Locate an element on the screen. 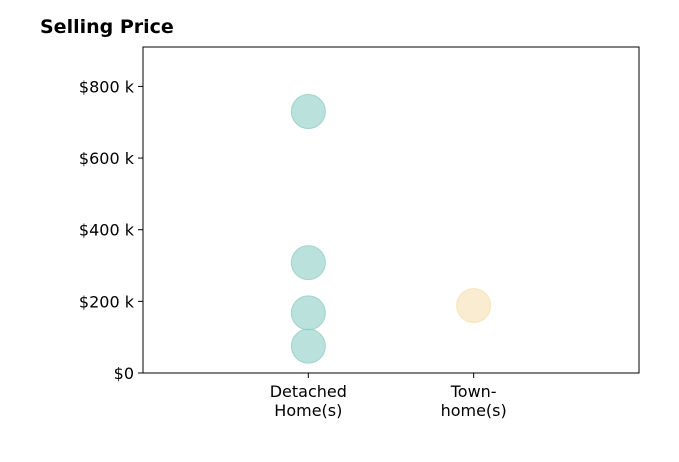 This screenshot has height=462, width=679. y-axis: $0 $200 k $400 k $600 k $800 k is located at coordinates (111, 230).